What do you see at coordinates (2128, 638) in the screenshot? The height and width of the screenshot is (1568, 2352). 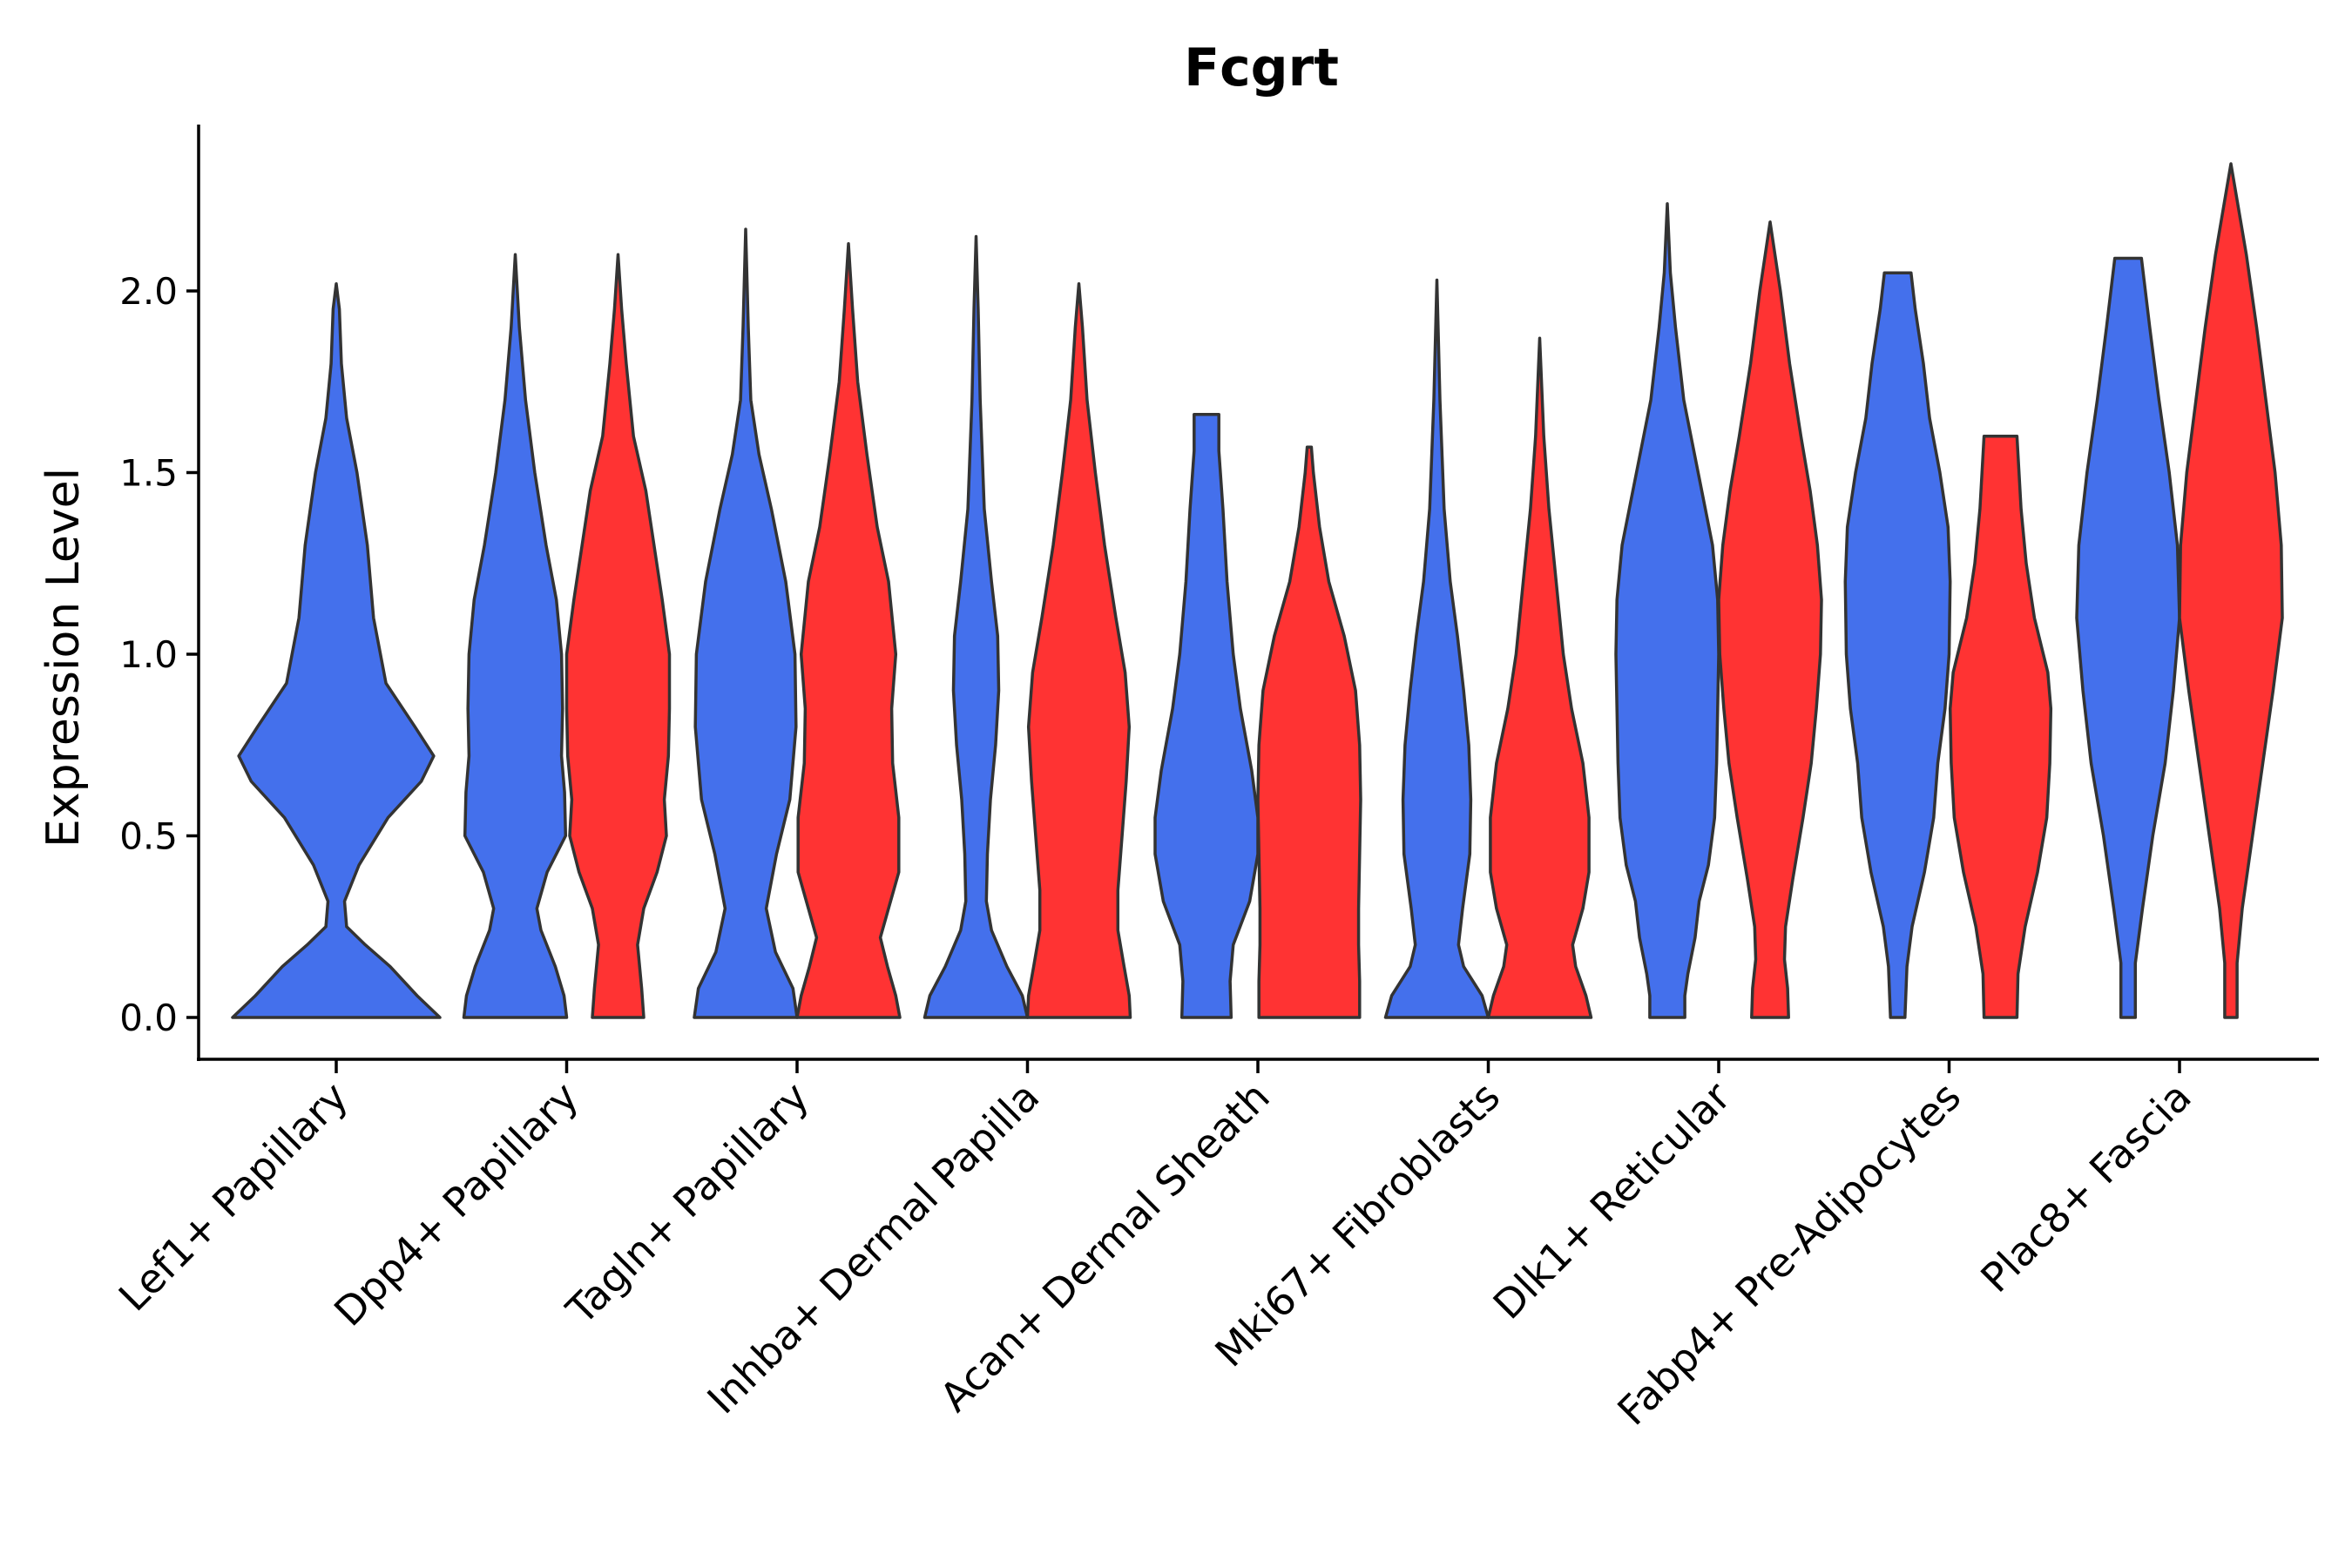 I see `violin-plac8-fascia-group1` at bounding box center [2128, 638].